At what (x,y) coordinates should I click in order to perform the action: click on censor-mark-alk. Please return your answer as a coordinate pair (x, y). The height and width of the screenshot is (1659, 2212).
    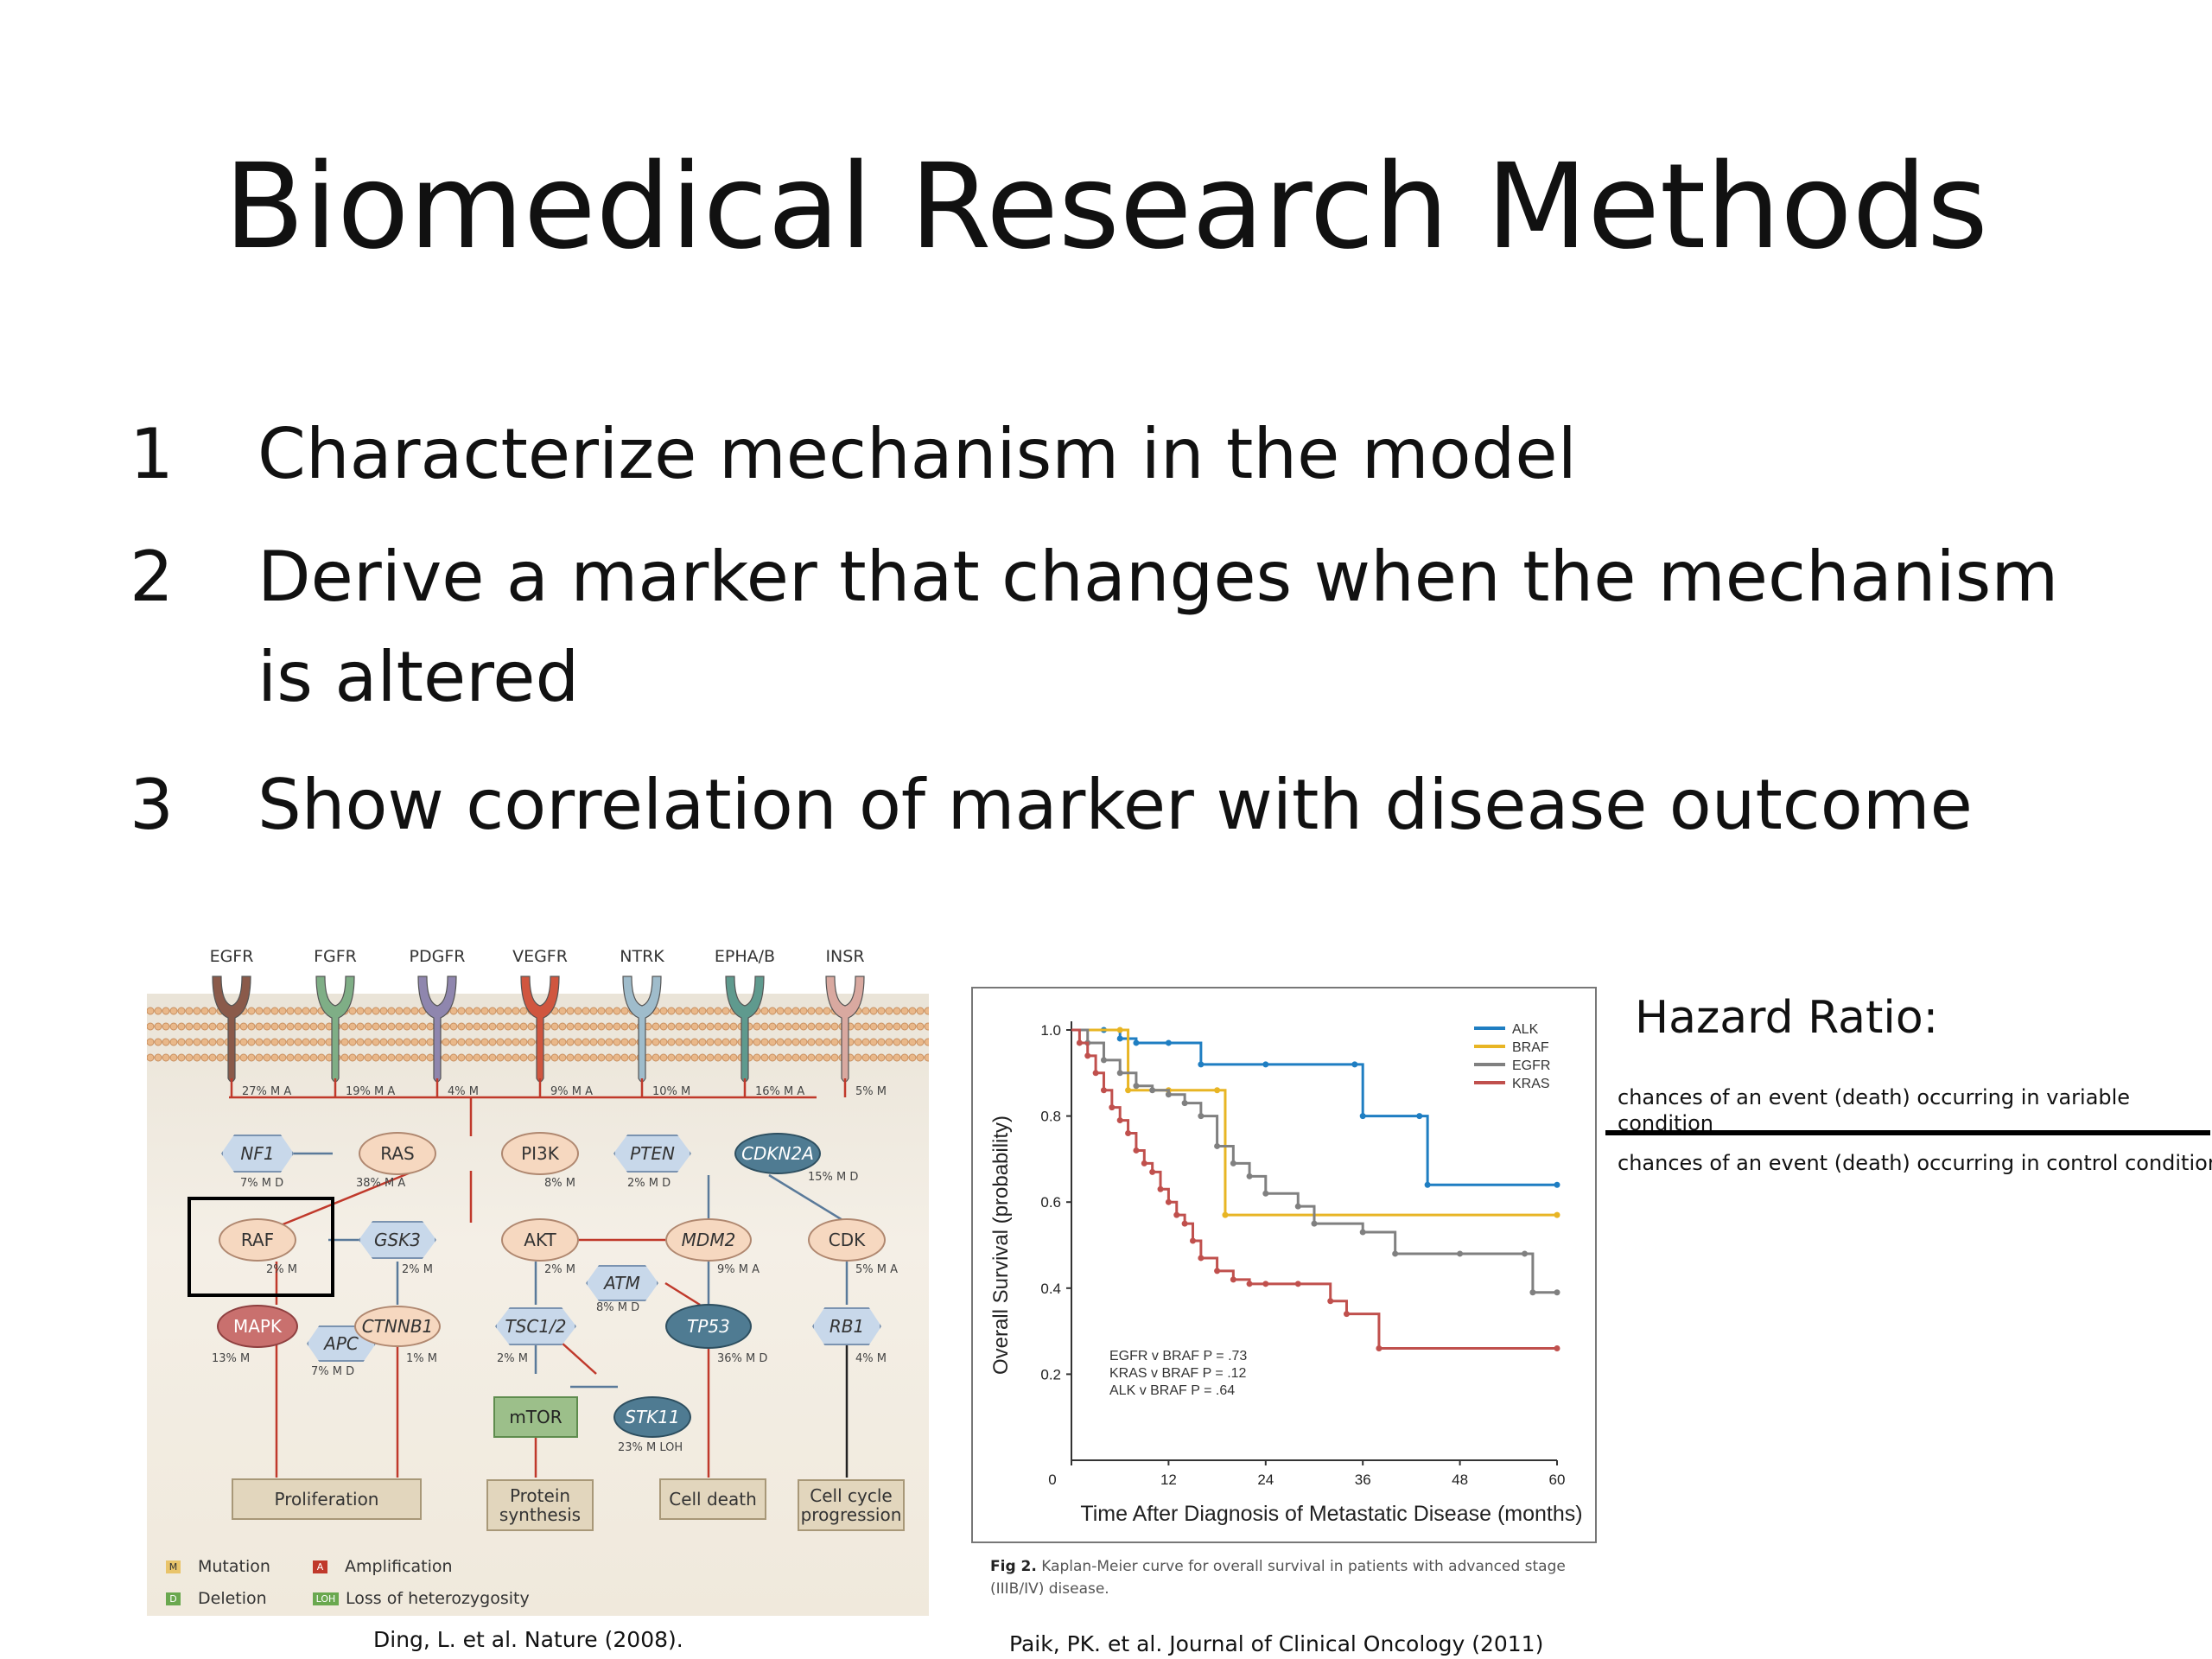
    Looking at the image, I should click on (1265, 1064).